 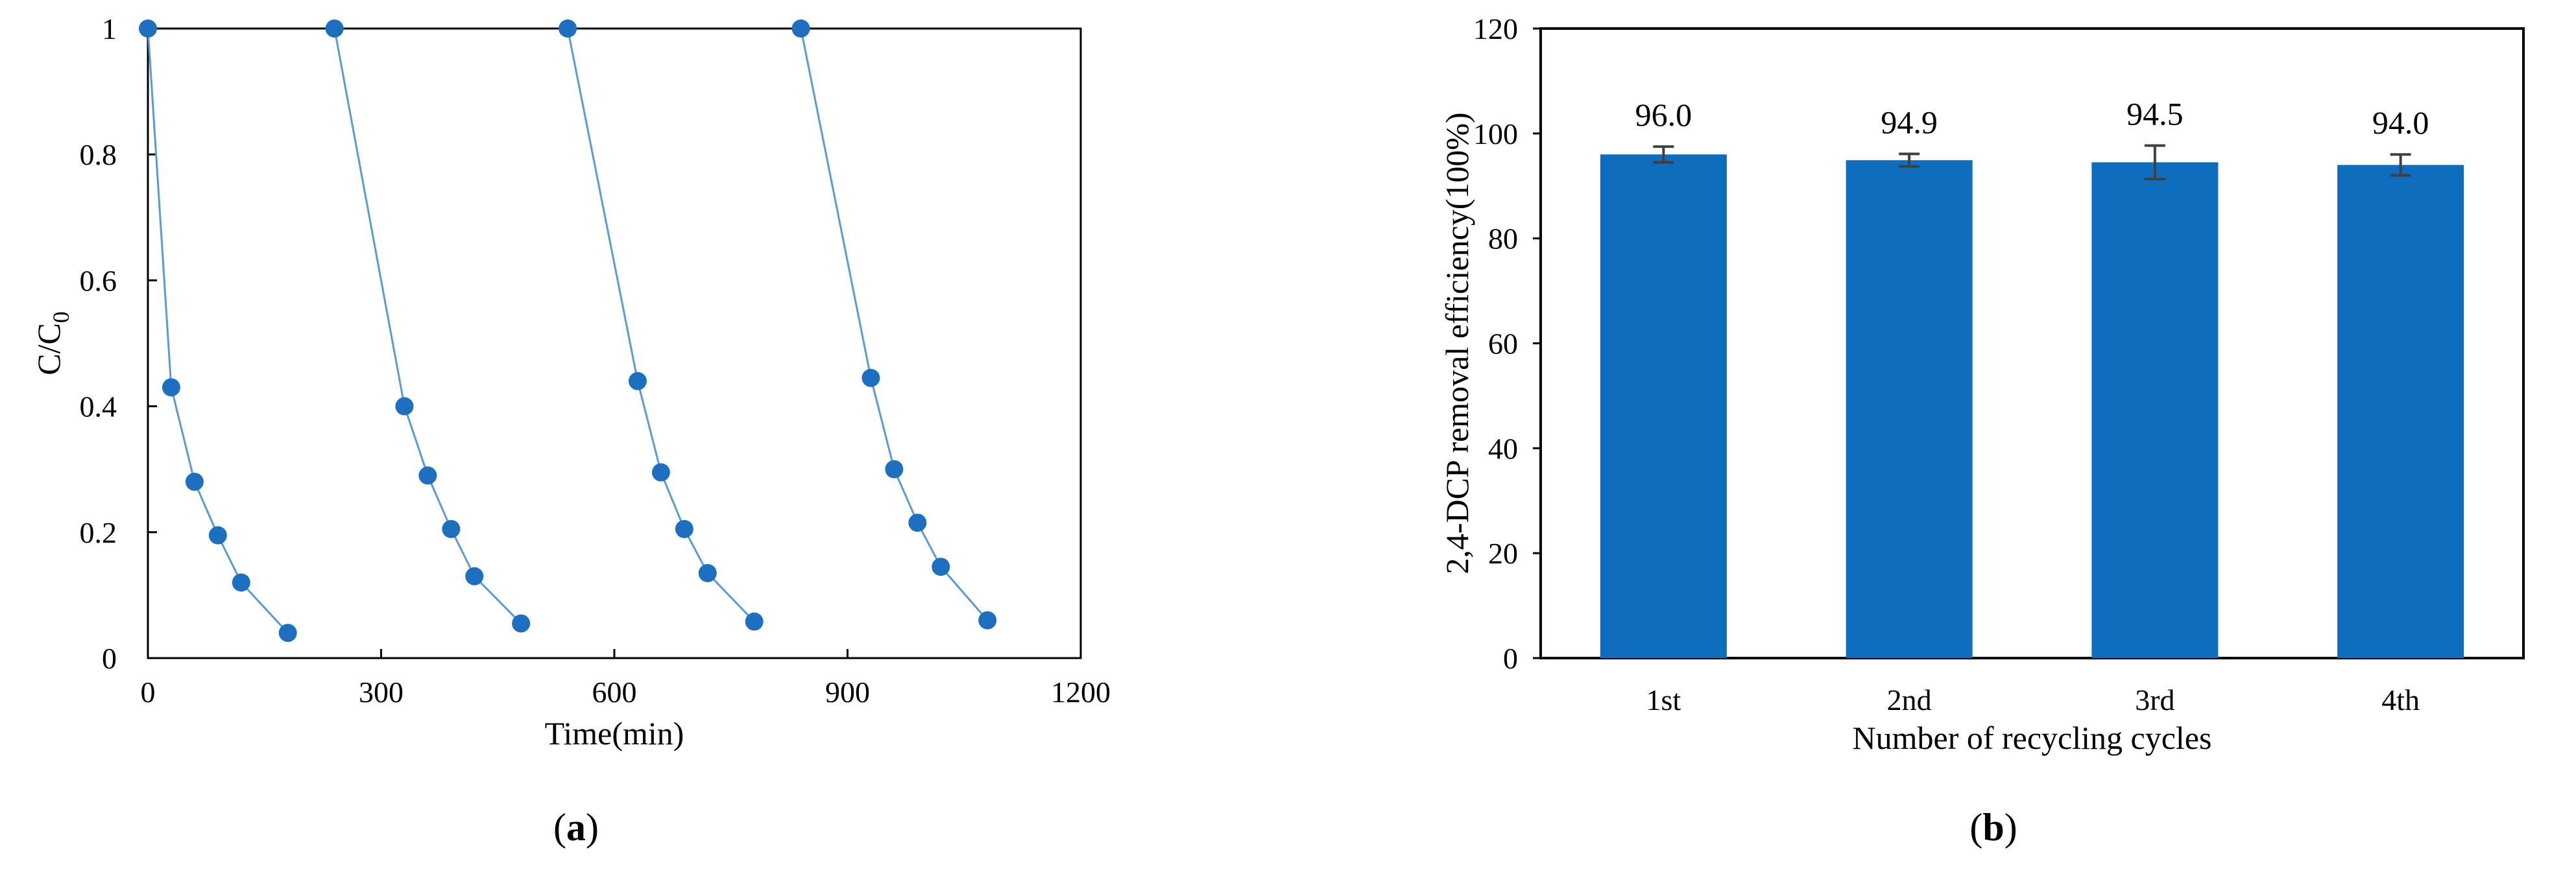 I want to click on panel-label-a: (a), so click(x=576, y=827).